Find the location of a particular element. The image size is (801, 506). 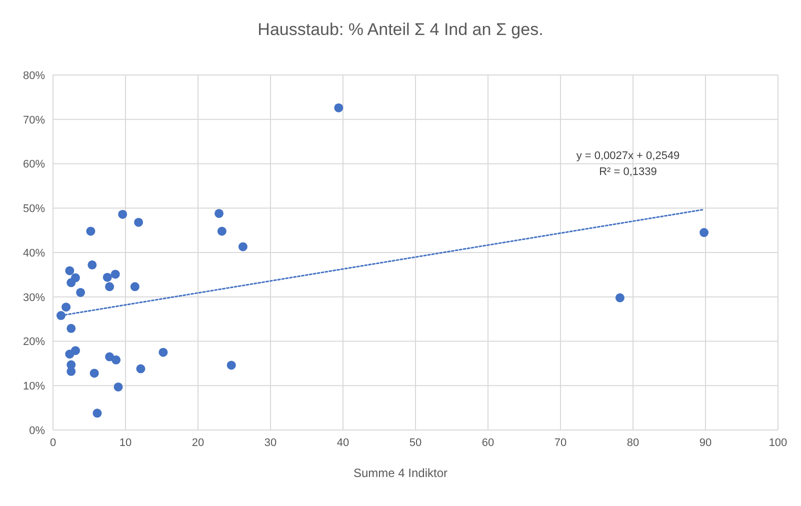

x-tick-label: 80 is located at coordinates (633, 442).